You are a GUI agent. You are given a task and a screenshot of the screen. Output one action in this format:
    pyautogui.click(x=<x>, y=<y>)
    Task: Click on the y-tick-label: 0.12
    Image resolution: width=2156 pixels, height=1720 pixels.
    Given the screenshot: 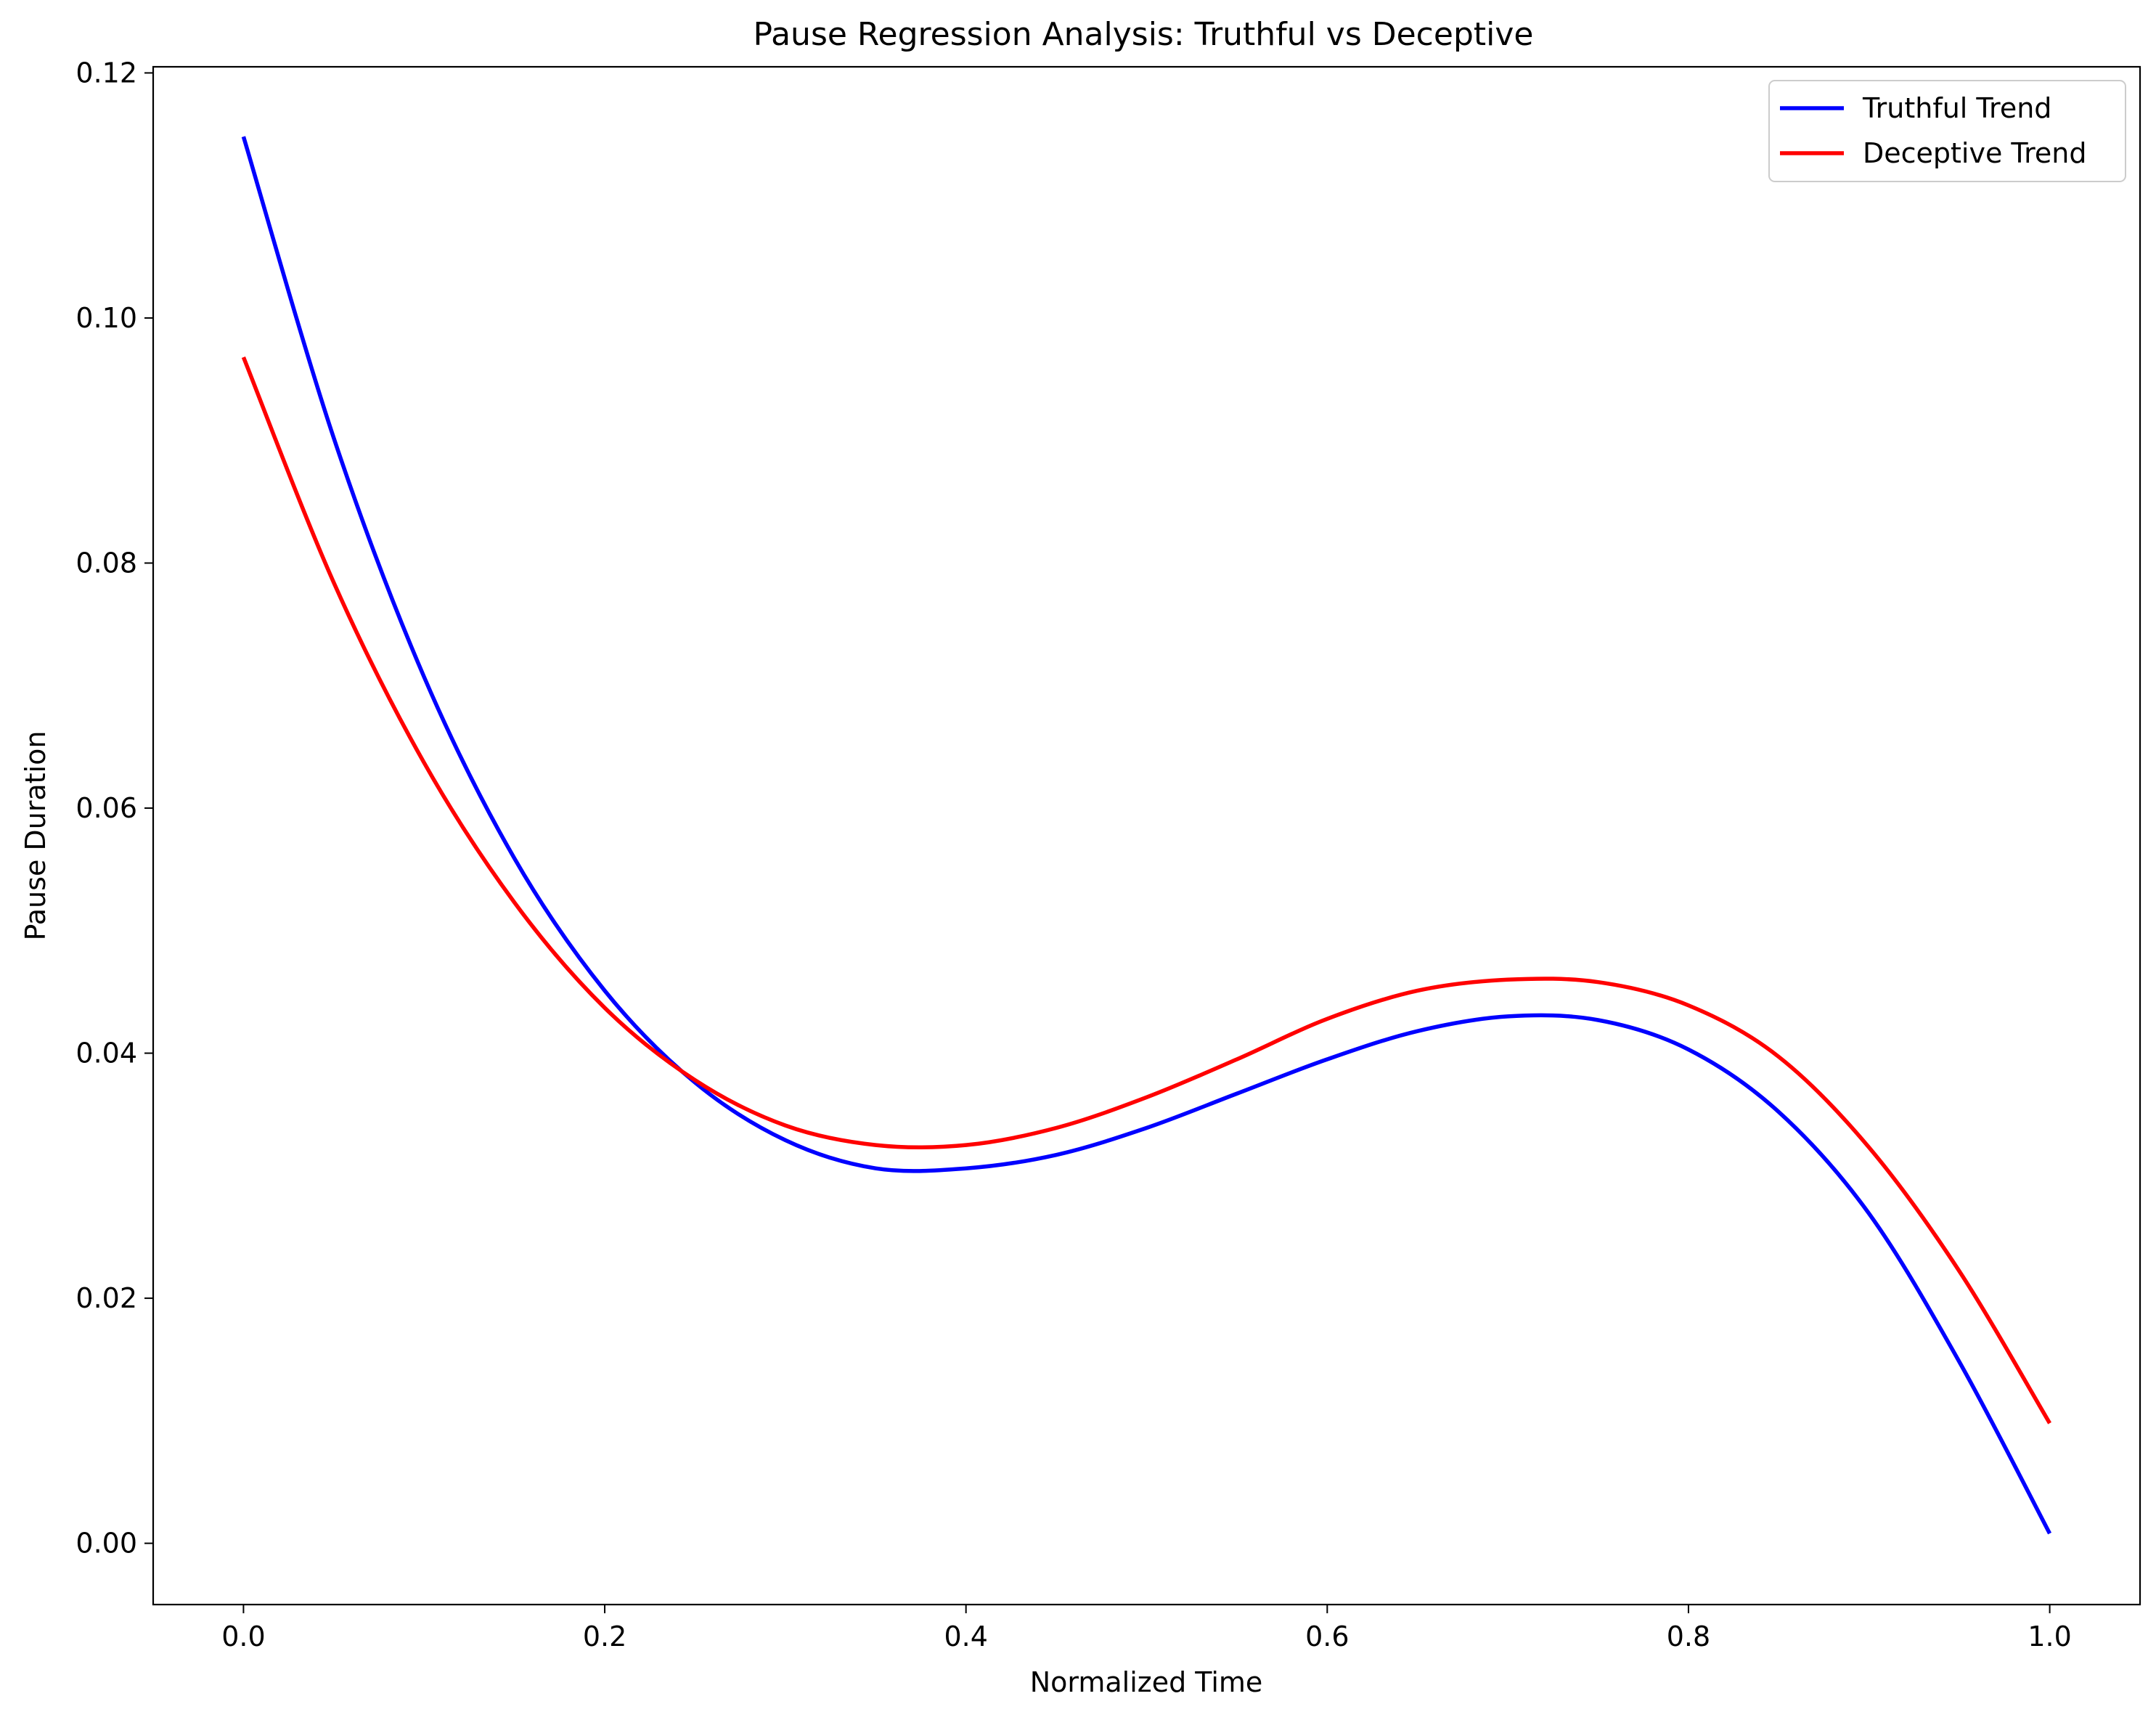 What is the action you would take?
    pyautogui.click(x=106, y=73)
    